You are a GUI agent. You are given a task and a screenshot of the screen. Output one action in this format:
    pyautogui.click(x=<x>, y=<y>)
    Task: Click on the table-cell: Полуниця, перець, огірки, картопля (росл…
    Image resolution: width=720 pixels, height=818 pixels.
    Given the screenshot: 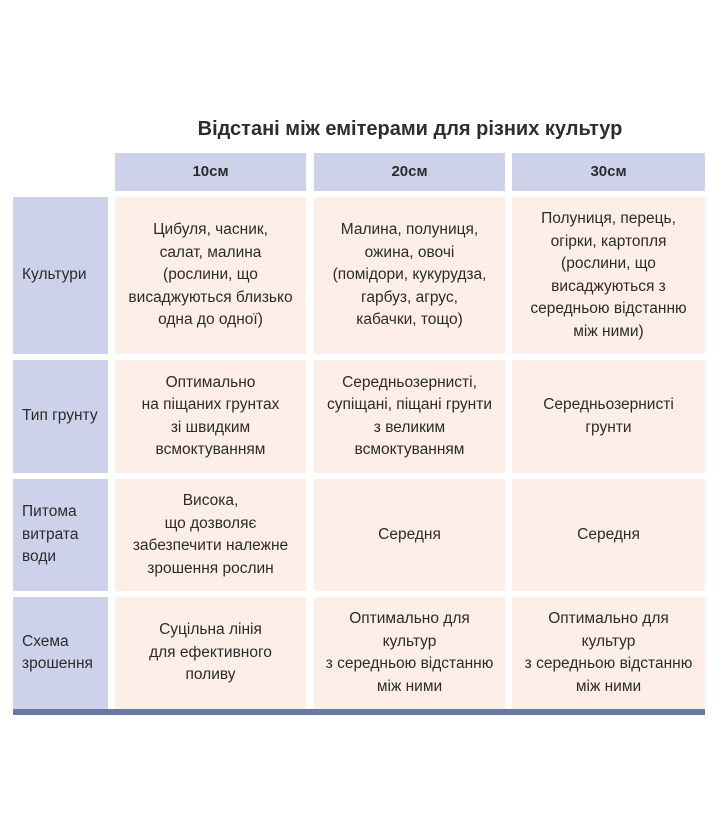 What is the action you would take?
    pyautogui.click(x=608, y=275)
    